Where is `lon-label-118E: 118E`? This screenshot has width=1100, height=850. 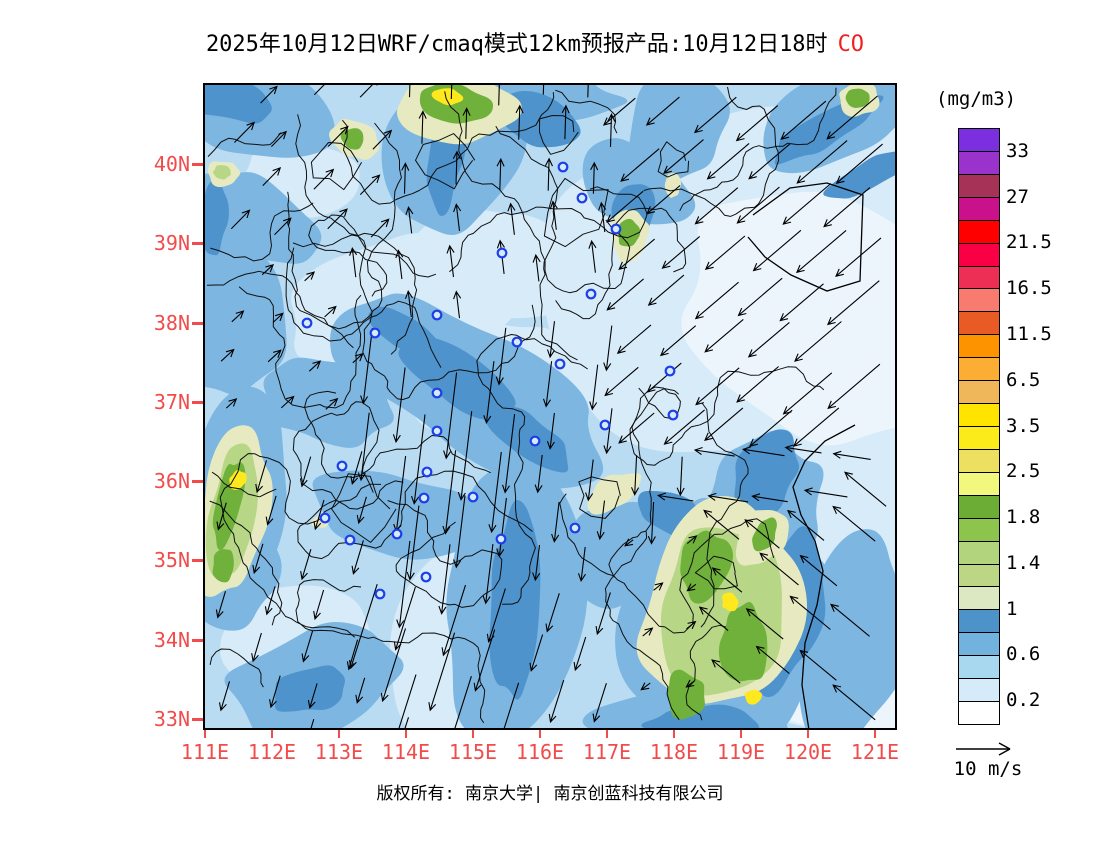 lon-label-118E: 118E is located at coordinates (674, 752).